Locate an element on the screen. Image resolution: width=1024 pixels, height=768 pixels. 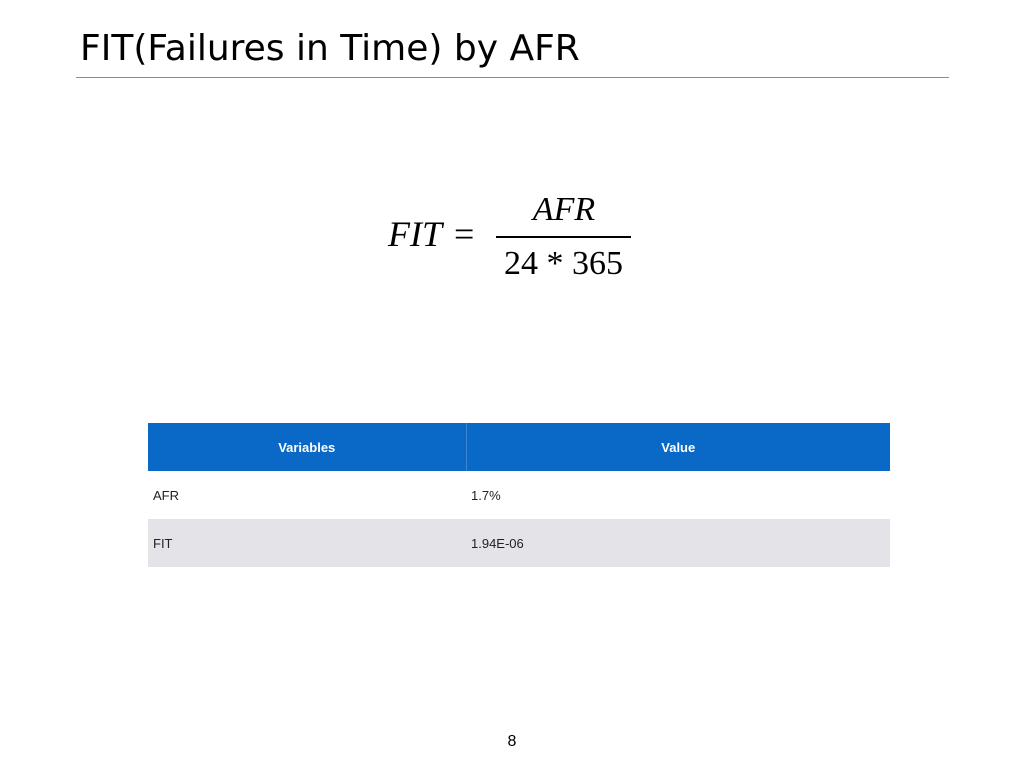
formula-equals-sign: = is located at coordinates (464, 234).